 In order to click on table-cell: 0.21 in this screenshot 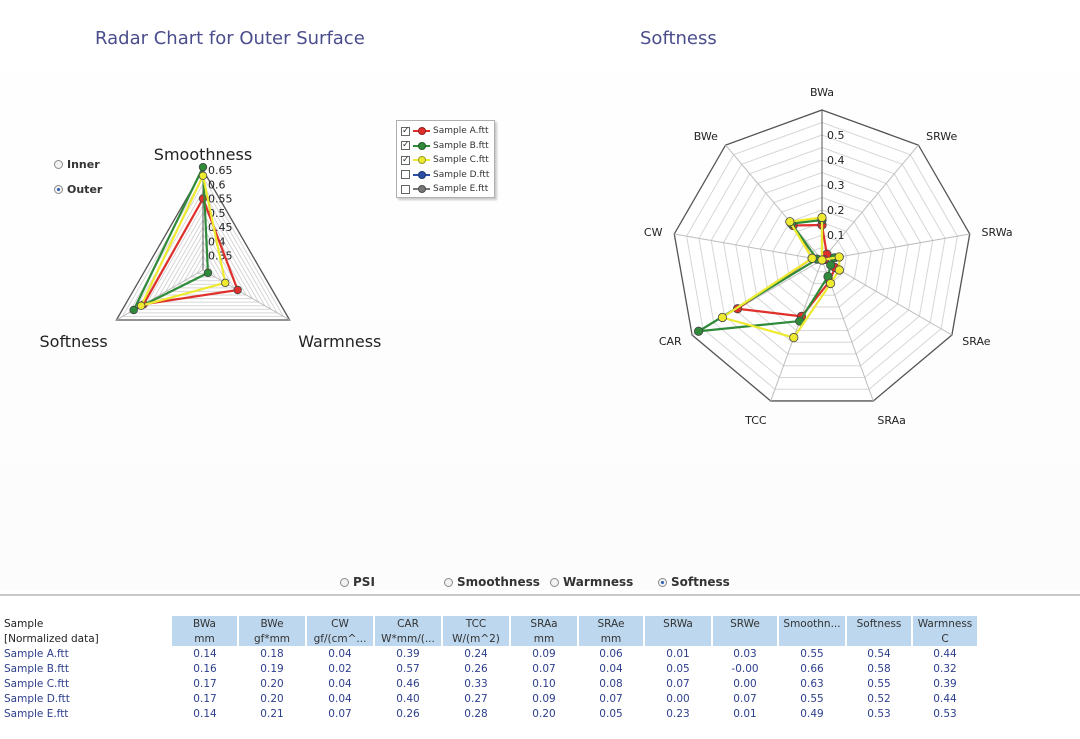, I will do `click(272, 713)`.